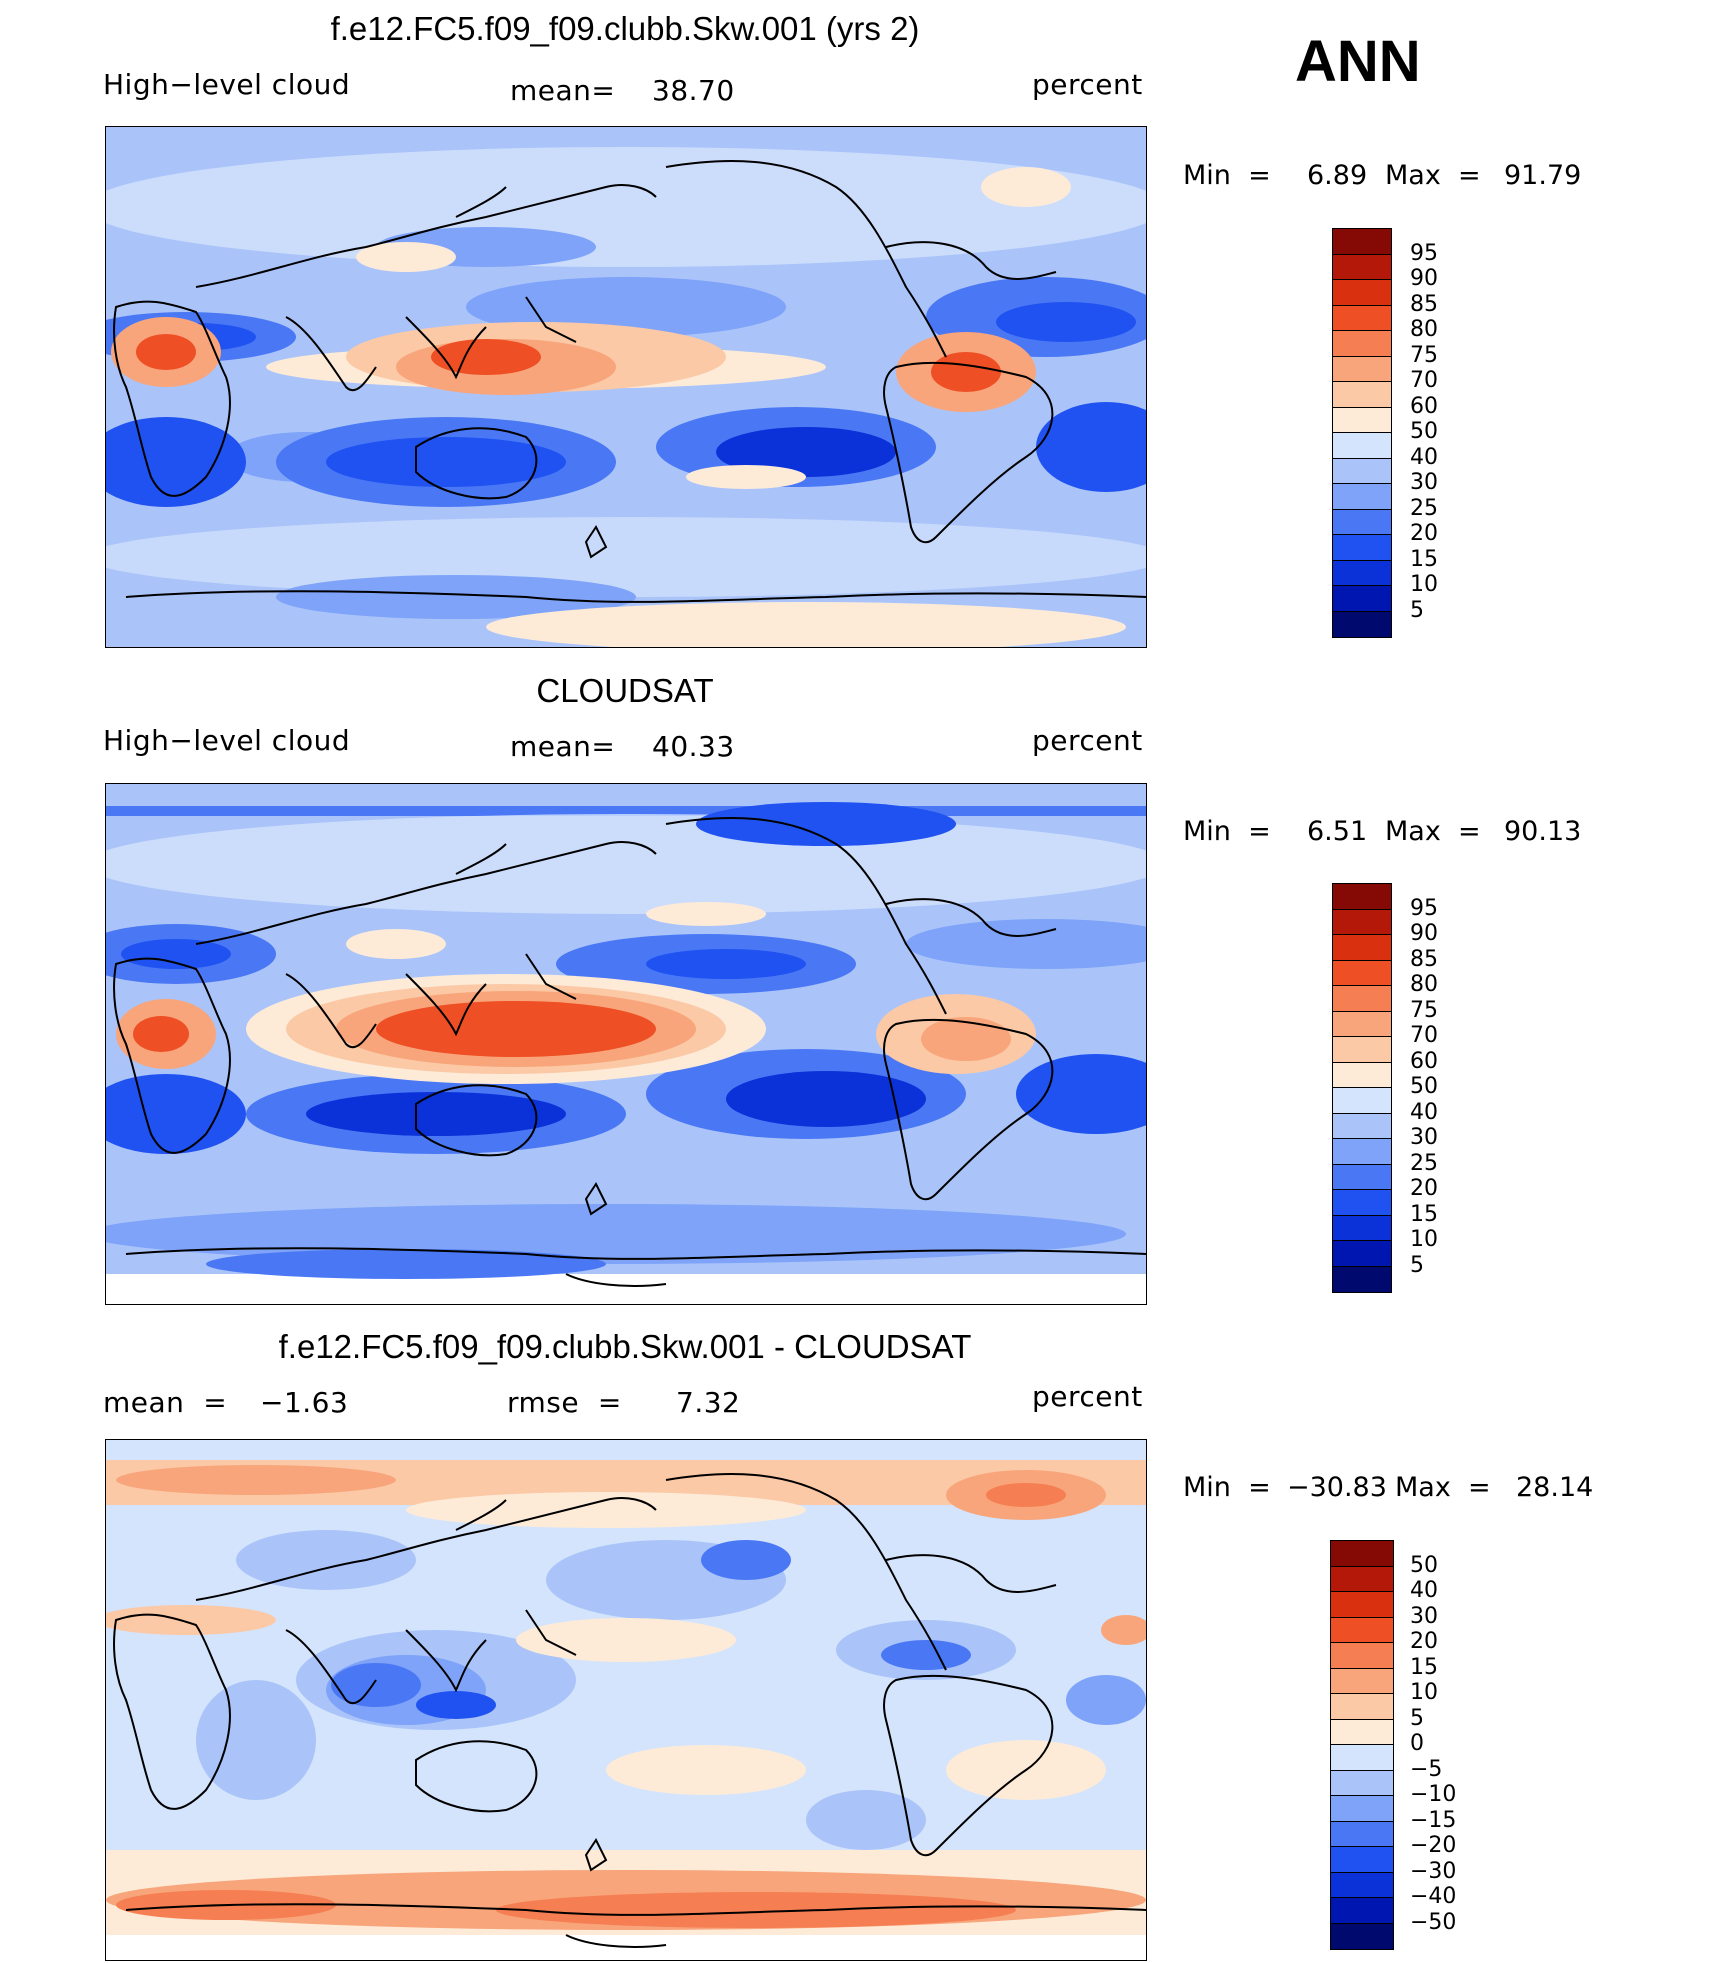  What do you see at coordinates (1443, 1487) in the screenshot?
I see `panel3-max-label: Max =` at bounding box center [1443, 1487].